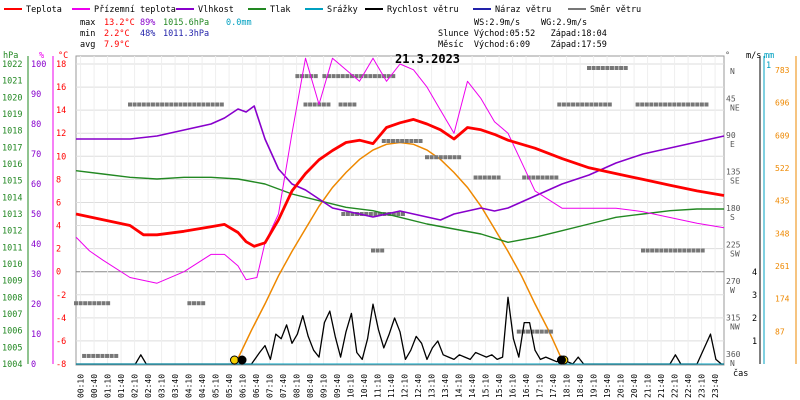  What do you see at coordinates (342, 10) in the screenshot?
I see `legend-label-4: Srážky` at bounding box center [342, 10].